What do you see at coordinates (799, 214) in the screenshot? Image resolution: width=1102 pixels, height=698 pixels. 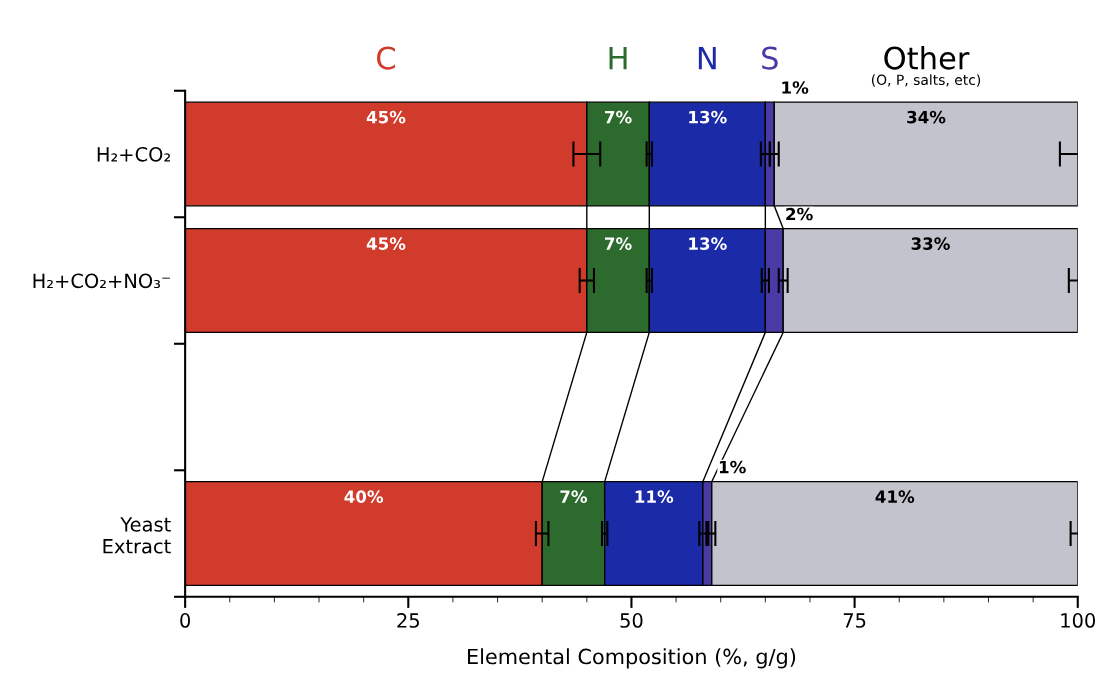 I see `data-label: 2%` at bounding box center [799, 214].